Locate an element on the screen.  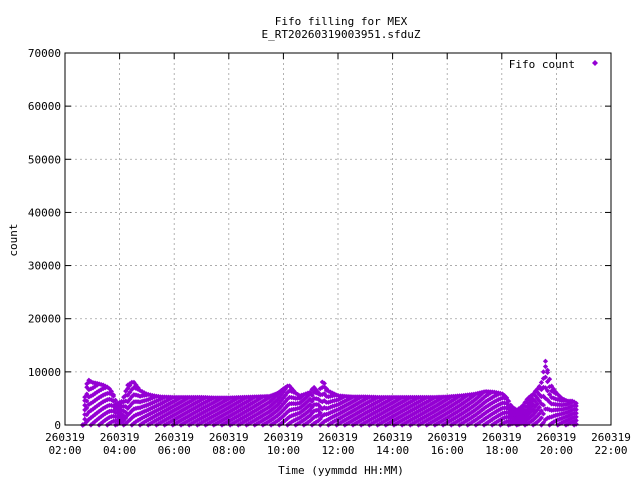
x-tick-time: 14:00 is located at coordinates (392, 450).